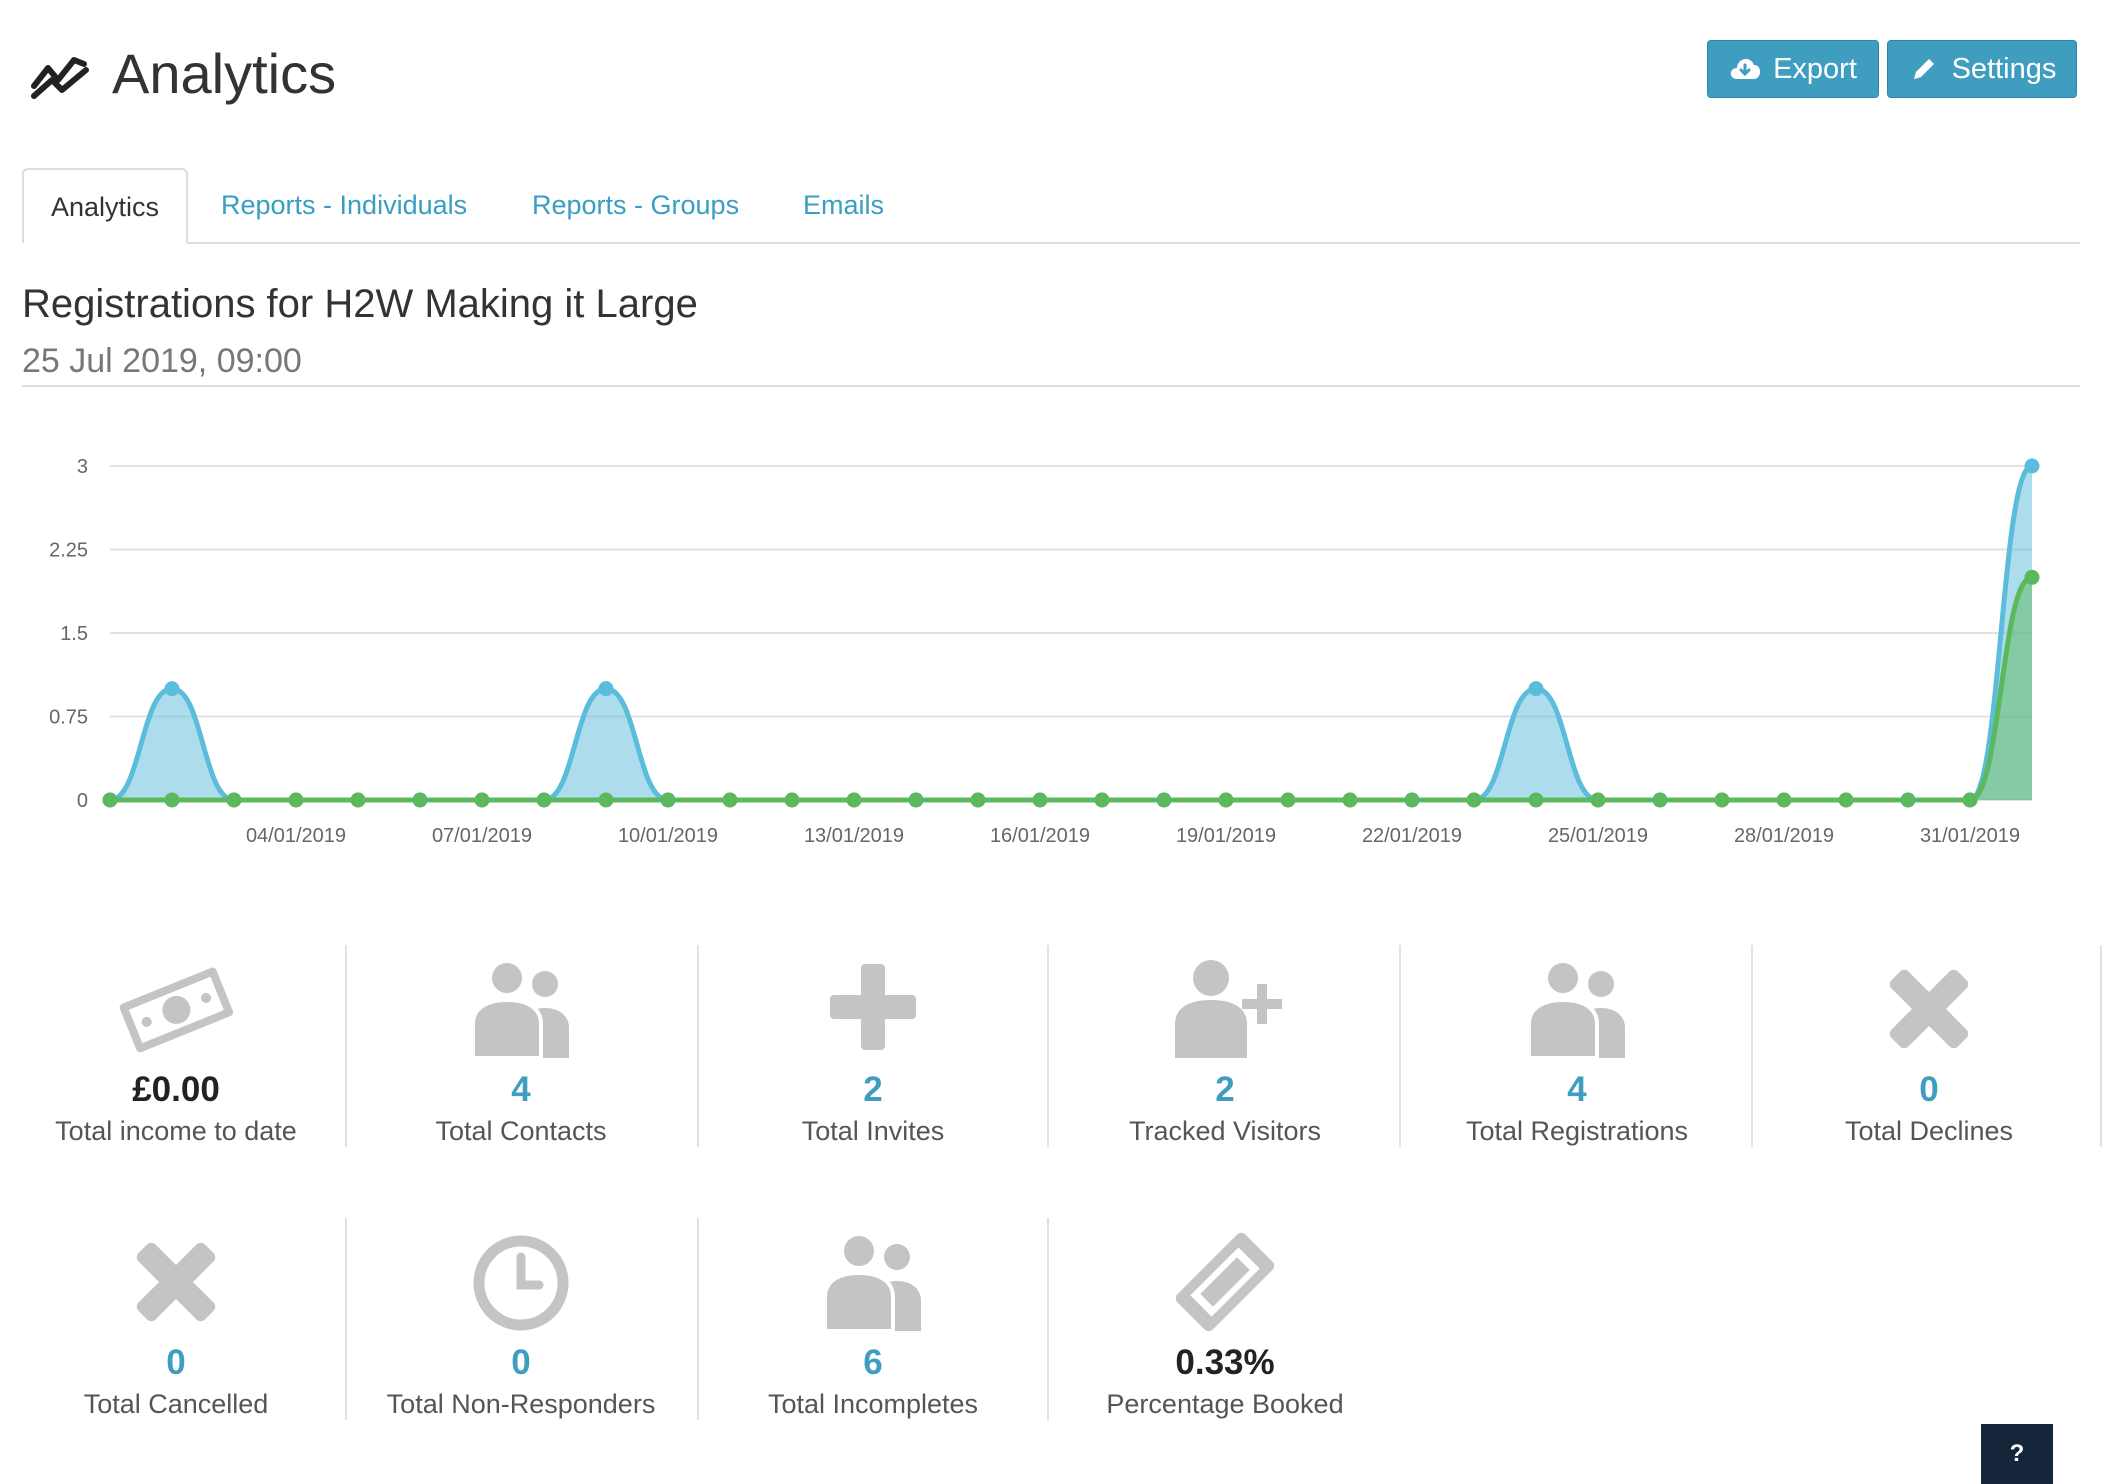 The width and height of the screenshot is (2105, 1484). I want to click on x-tick-label: 22/01/2019, so click(1412, 836).